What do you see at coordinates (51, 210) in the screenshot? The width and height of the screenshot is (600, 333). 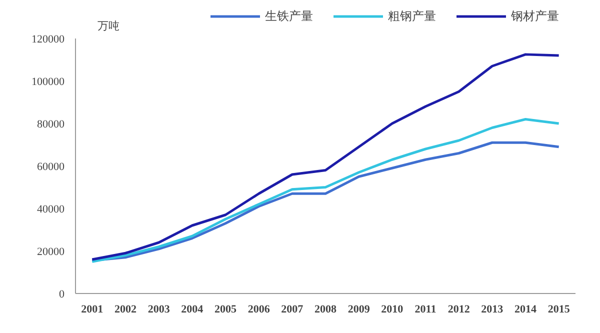 I see `y-tick-label: 40000` at bounding box center [51, 210].